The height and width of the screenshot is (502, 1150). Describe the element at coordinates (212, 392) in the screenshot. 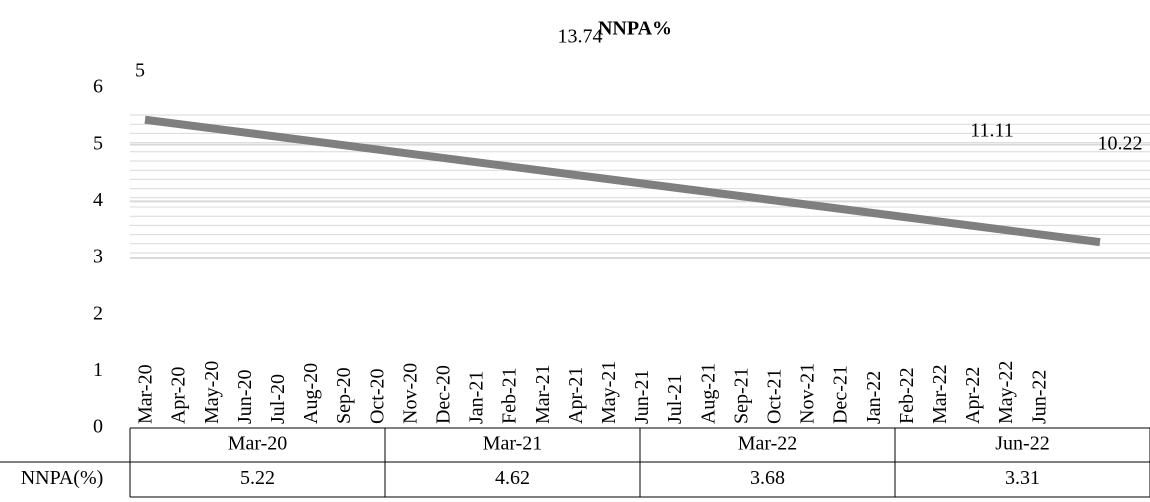

I see `x-tick-label: May-20` at that location.